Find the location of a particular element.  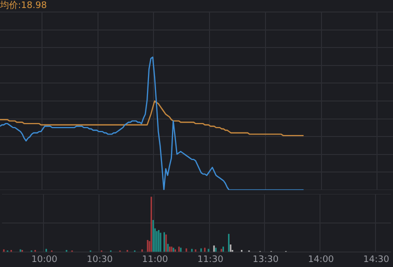

x-tick-label: 10:00 is located at coordinates (44, 259).